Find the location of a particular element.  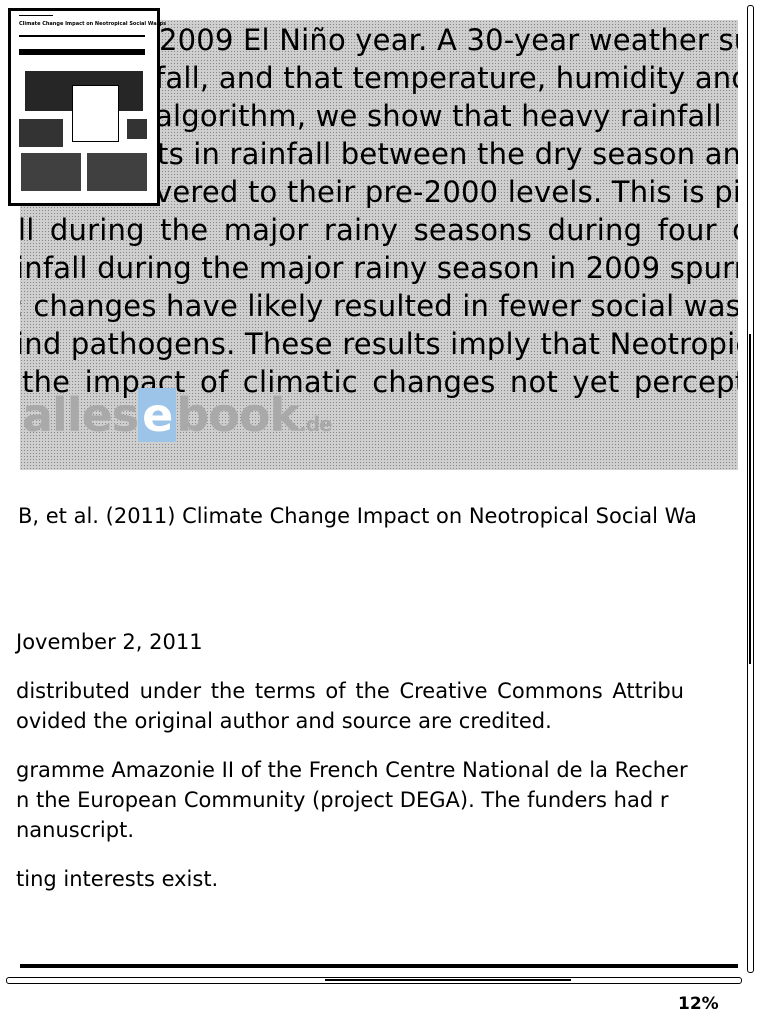

reading-progress-percent: 12% is located at coordinates (698, 1004).